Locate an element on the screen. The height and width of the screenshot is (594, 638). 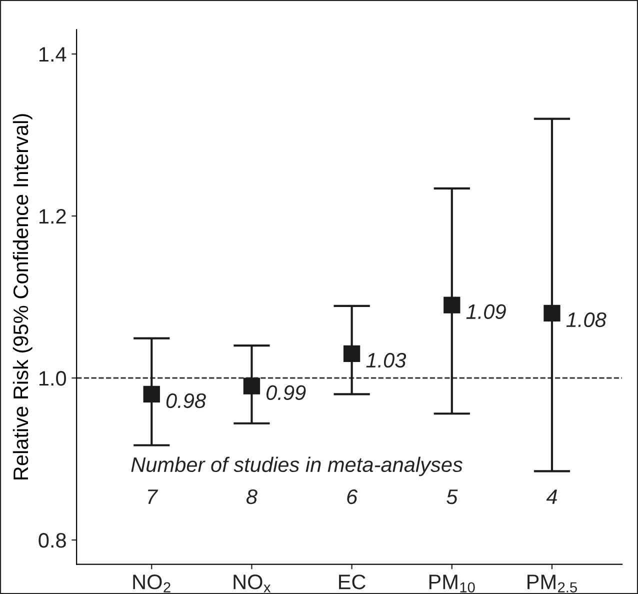
y-tick-label: 0.8 is located at coordinates (52, 540).